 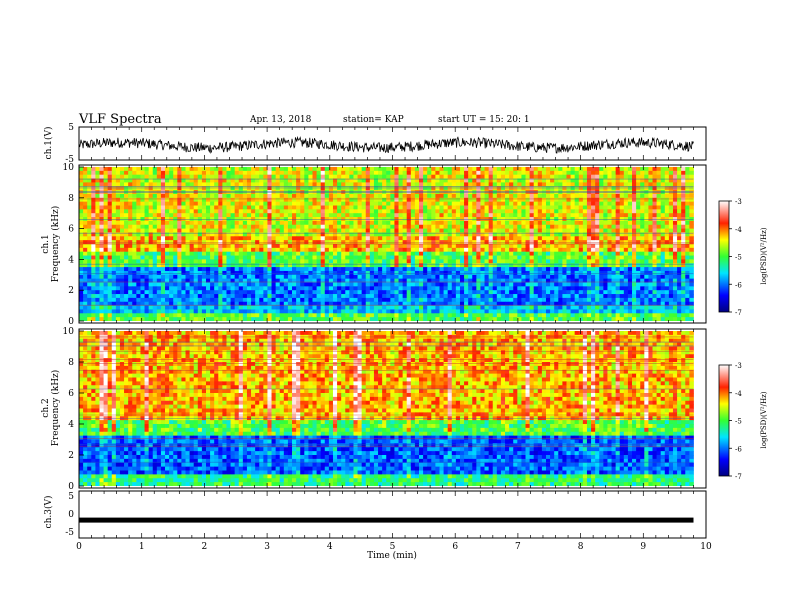 What do you see at coordinates (393, 547) in the screenshot?
I see `x-tick-5: 5` at bounding box center [393, 547].